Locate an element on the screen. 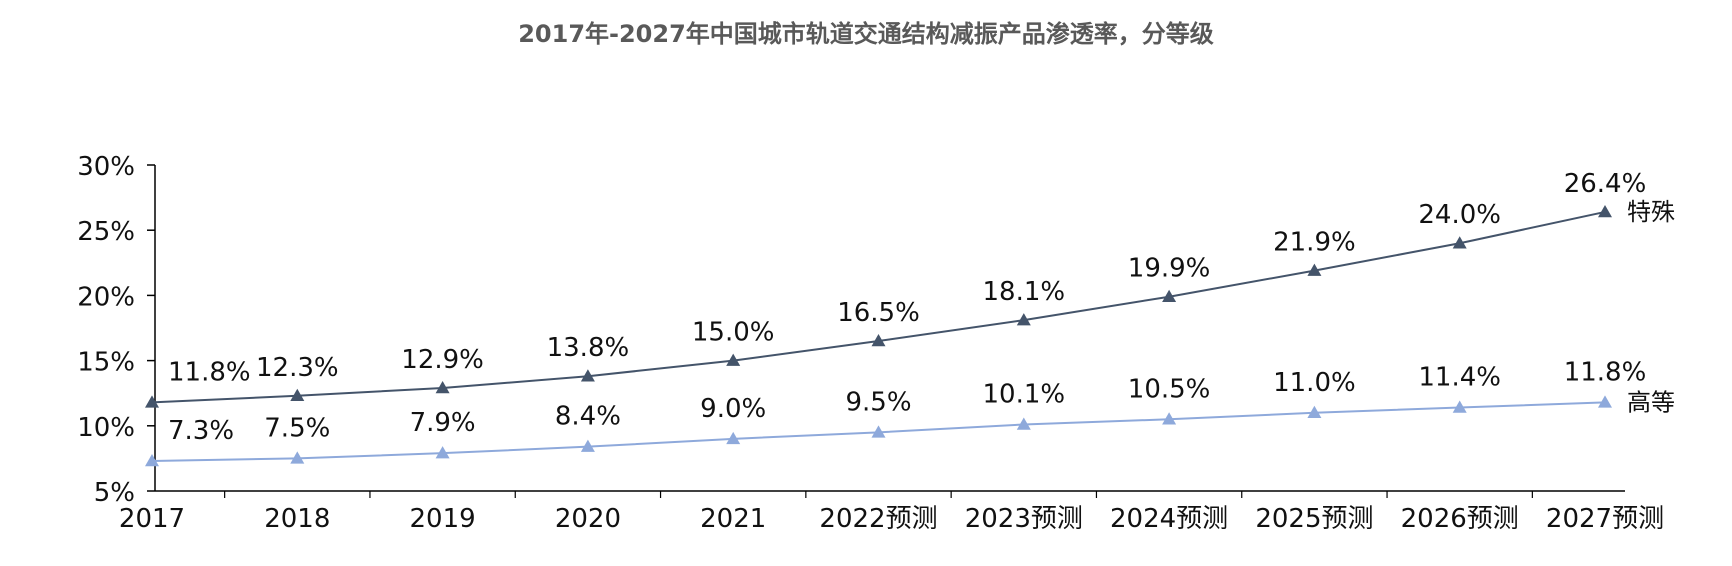 This screenshot has width=1732, height=566. data-label: 9.0% is located at coordinates (733, 409).